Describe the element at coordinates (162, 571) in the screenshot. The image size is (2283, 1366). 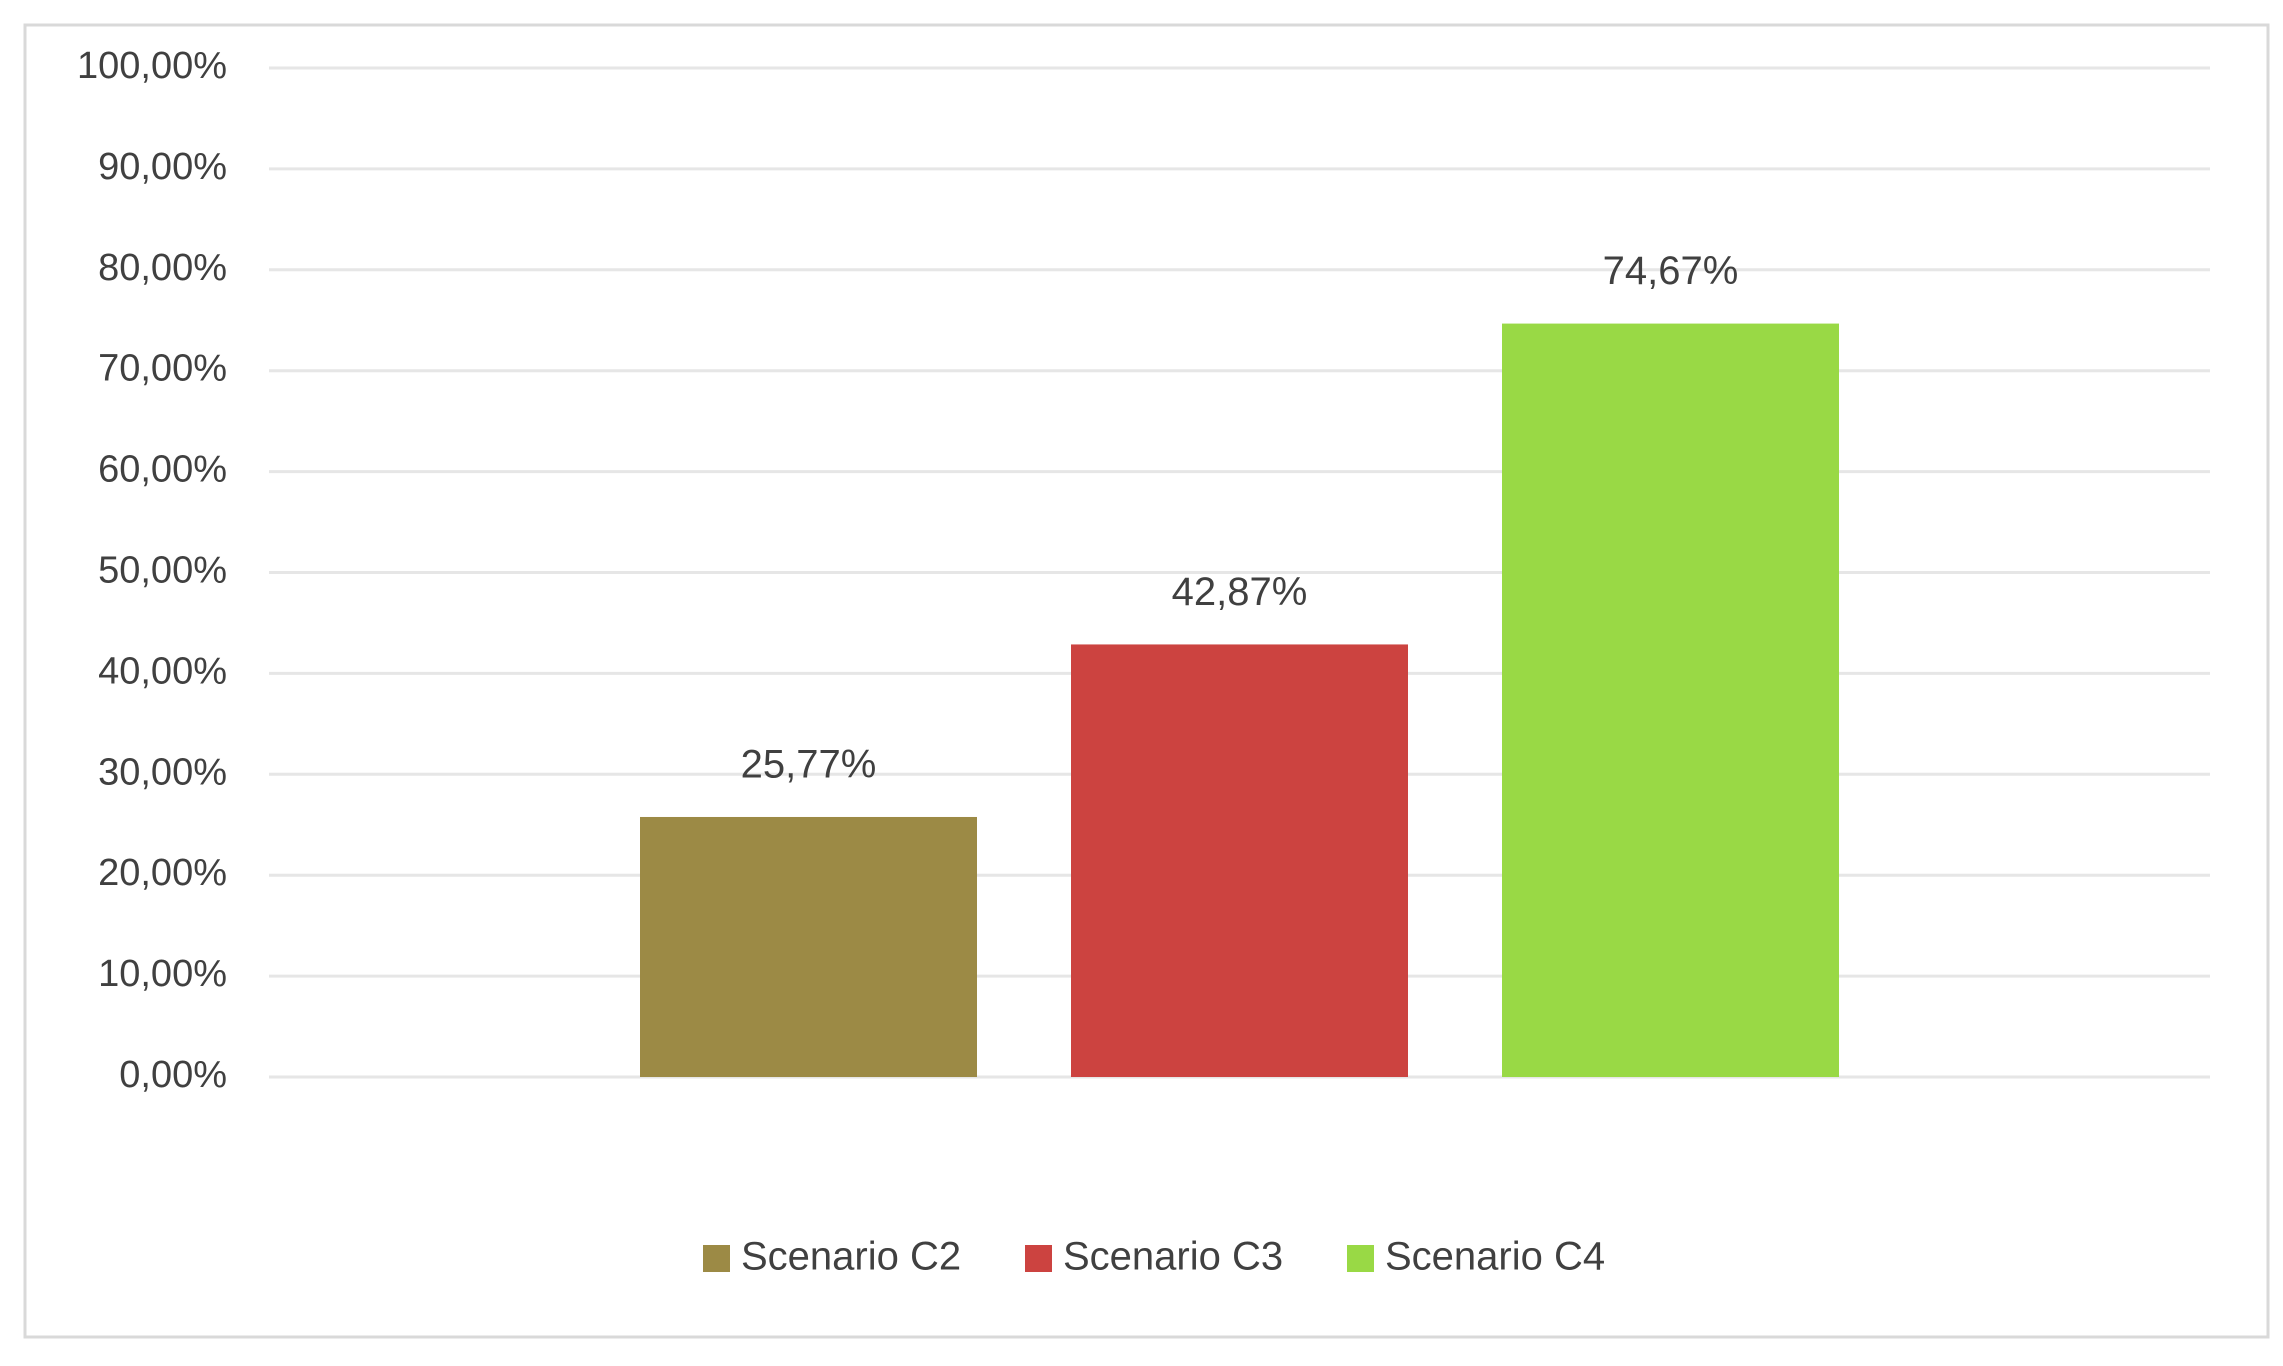
I see `y-tick-label: 50,00%` at that location.